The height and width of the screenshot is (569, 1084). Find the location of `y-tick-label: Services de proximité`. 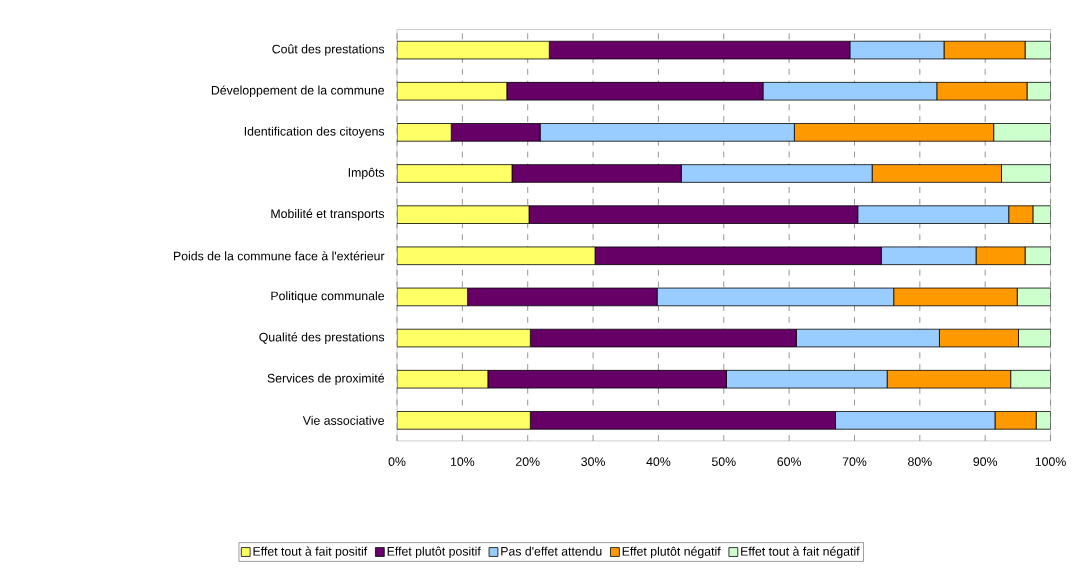

y-tick-label: Services de proximité is located at coordinates (326, 379).